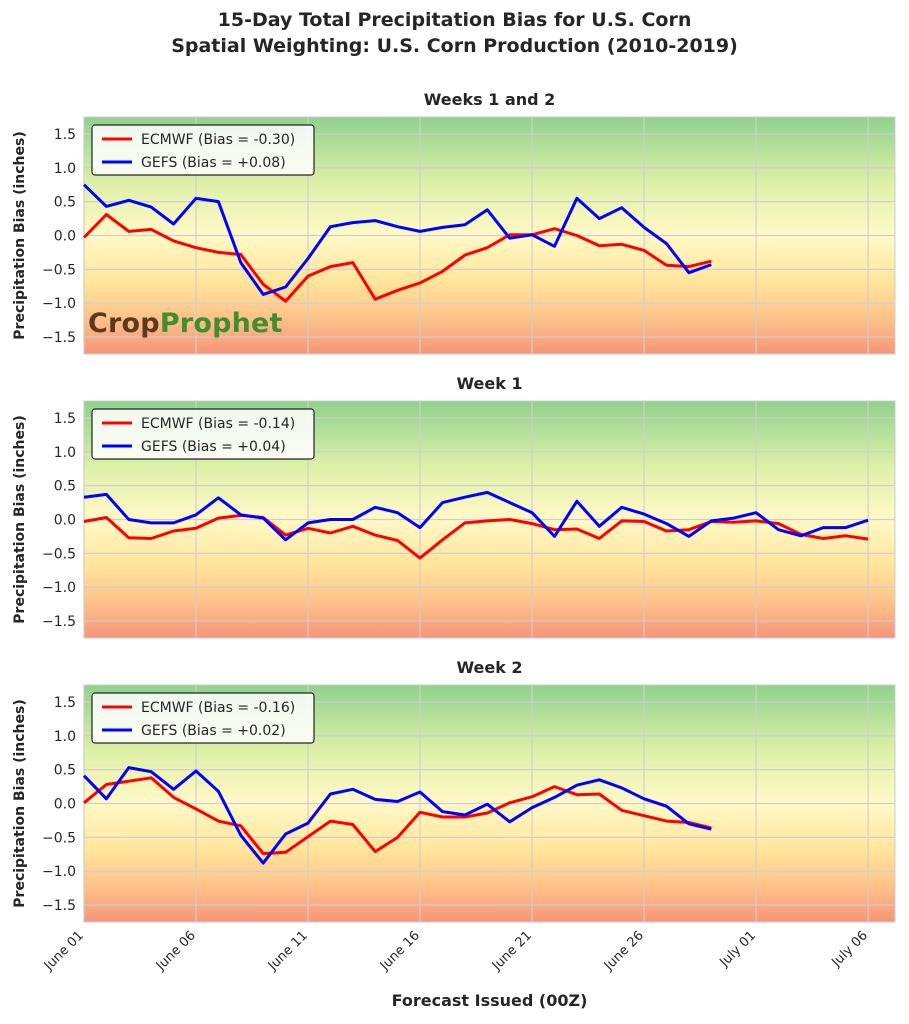  Describe the element at coordinates (213, 731) in the screenshot. I see `legend-label: GEFS (Bias = +0.02)` at that location.